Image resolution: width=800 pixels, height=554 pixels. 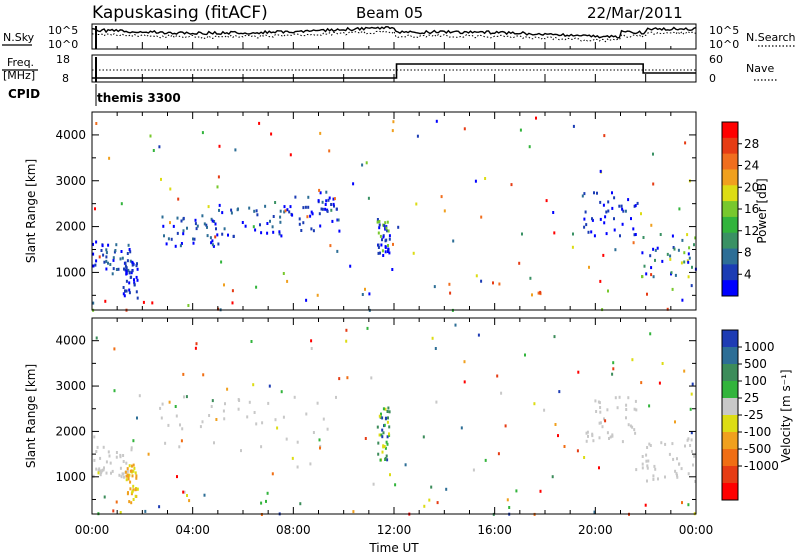 What do you see at coordinates (65, 78) in the screenshot?
I see `freq-tick-low: 8` at bounding box center [65, 78].